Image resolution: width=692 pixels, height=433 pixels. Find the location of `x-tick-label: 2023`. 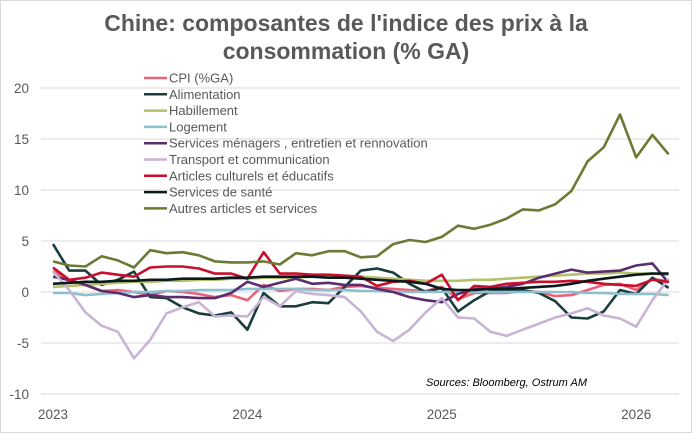

x-tick-label: 2023 is located at coordinates (53, 414).